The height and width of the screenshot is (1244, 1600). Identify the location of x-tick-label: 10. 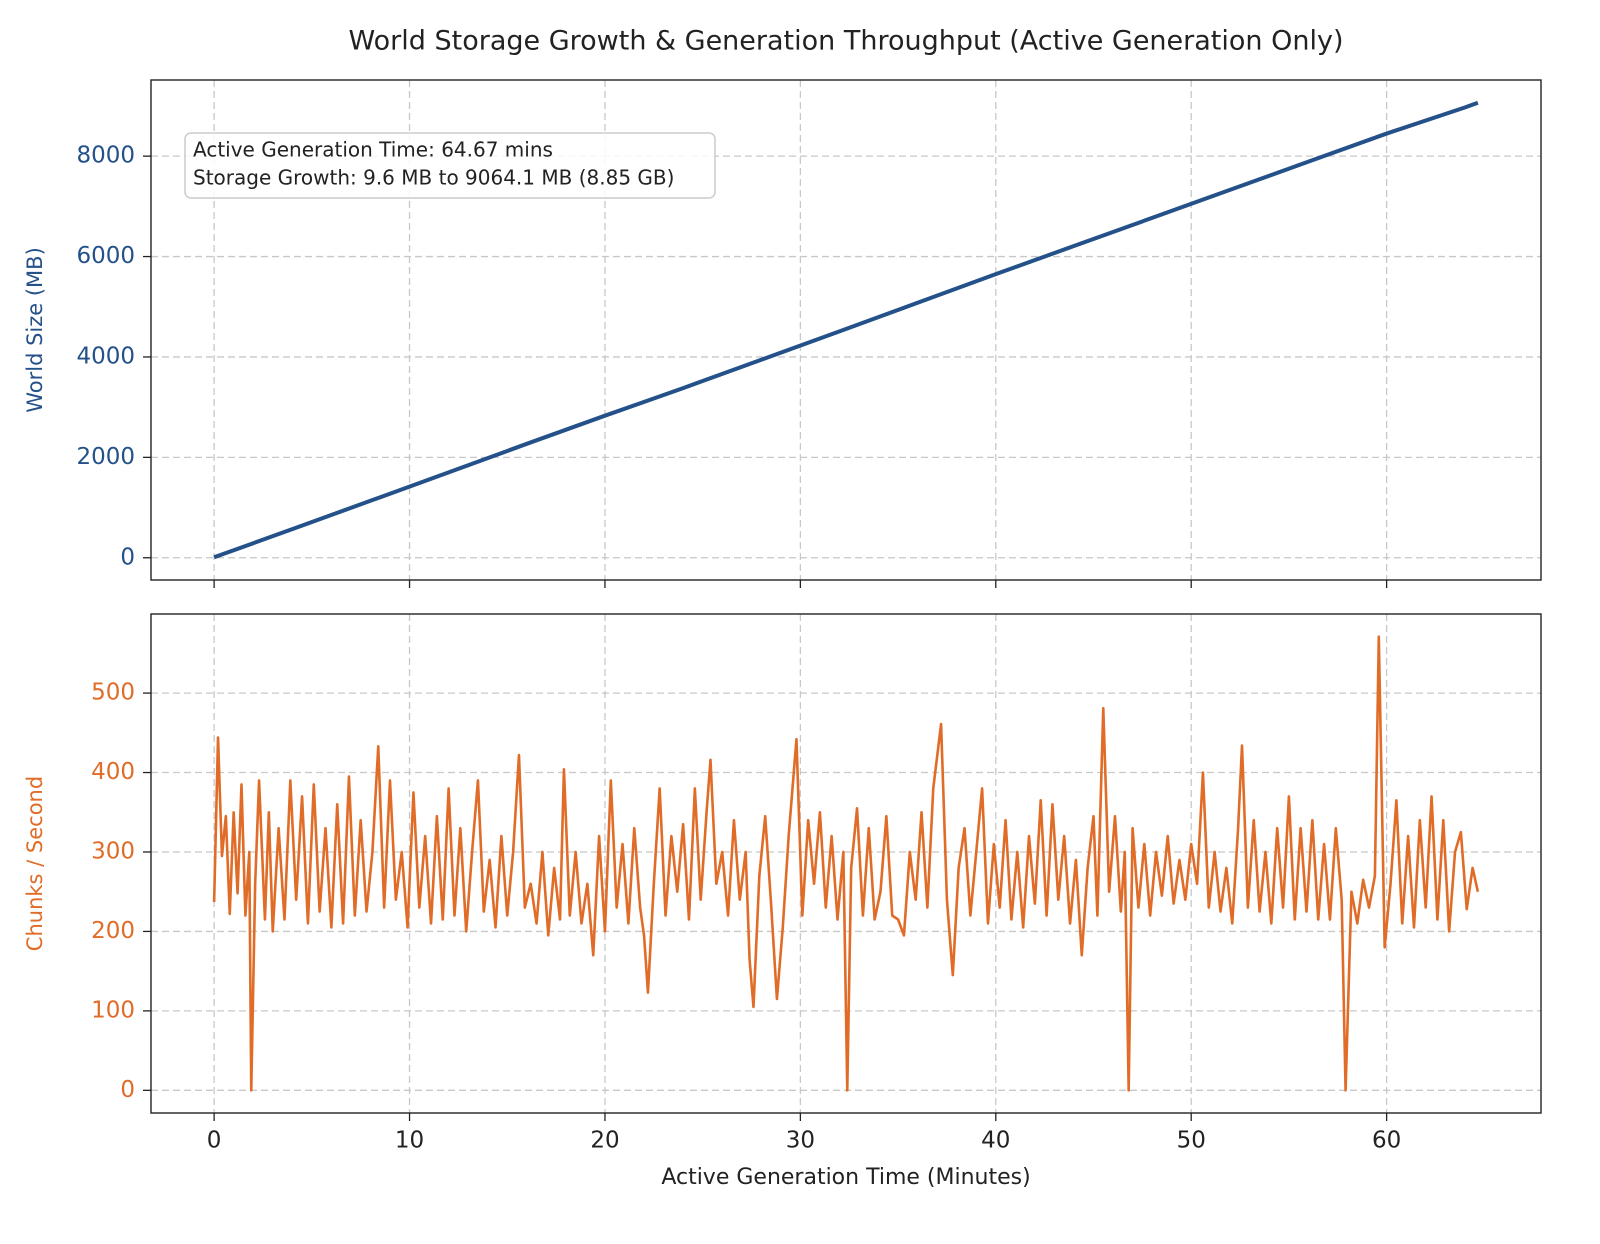
(409, 1141).